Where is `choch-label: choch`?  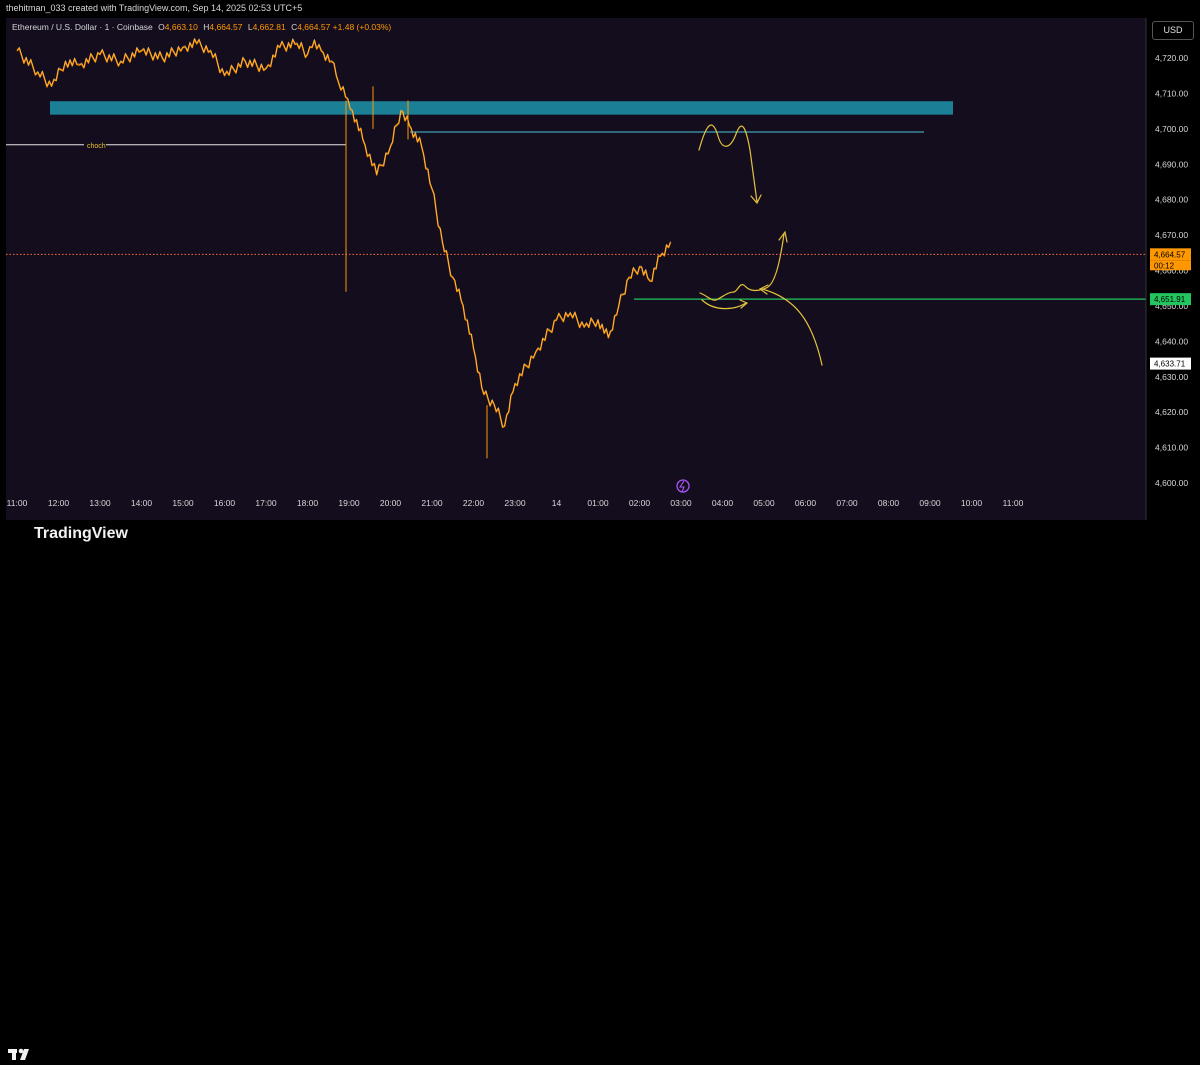
choch-label: choch is located at coordinates (96, 146).